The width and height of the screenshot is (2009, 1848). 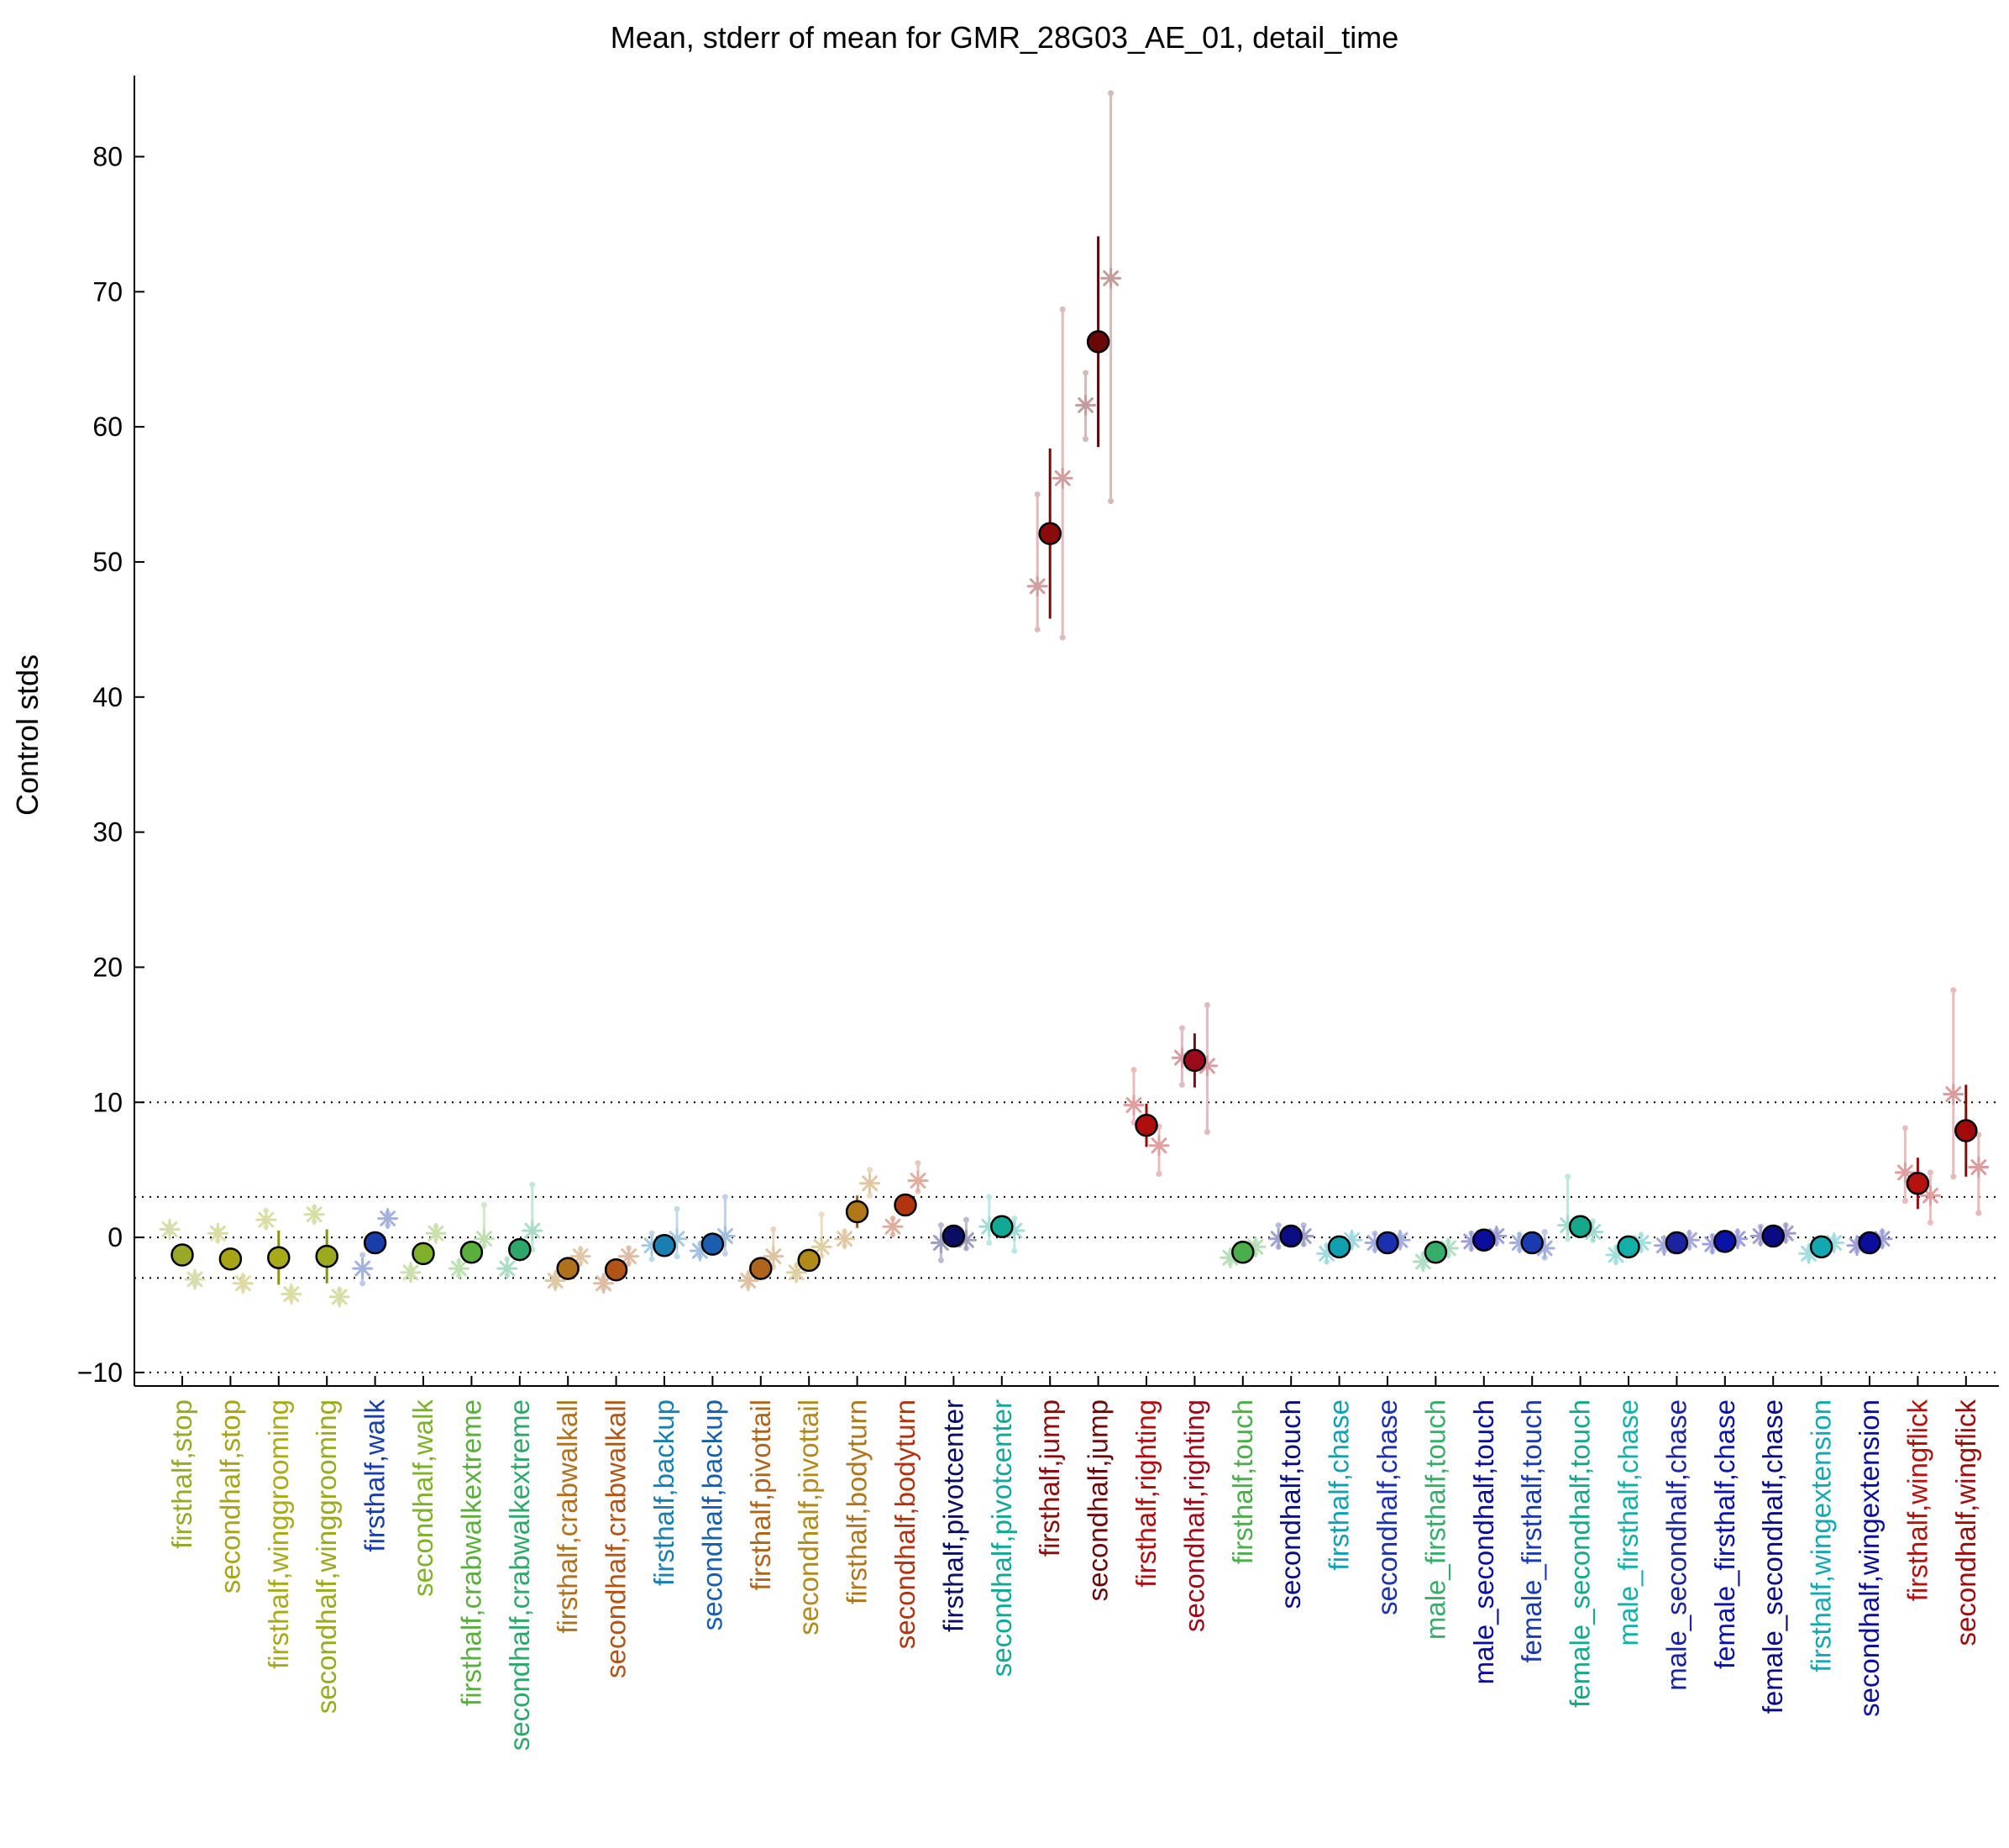 I want to click on x-tick-label: firsthalf,pivottail, so click(x=760, y=1494).